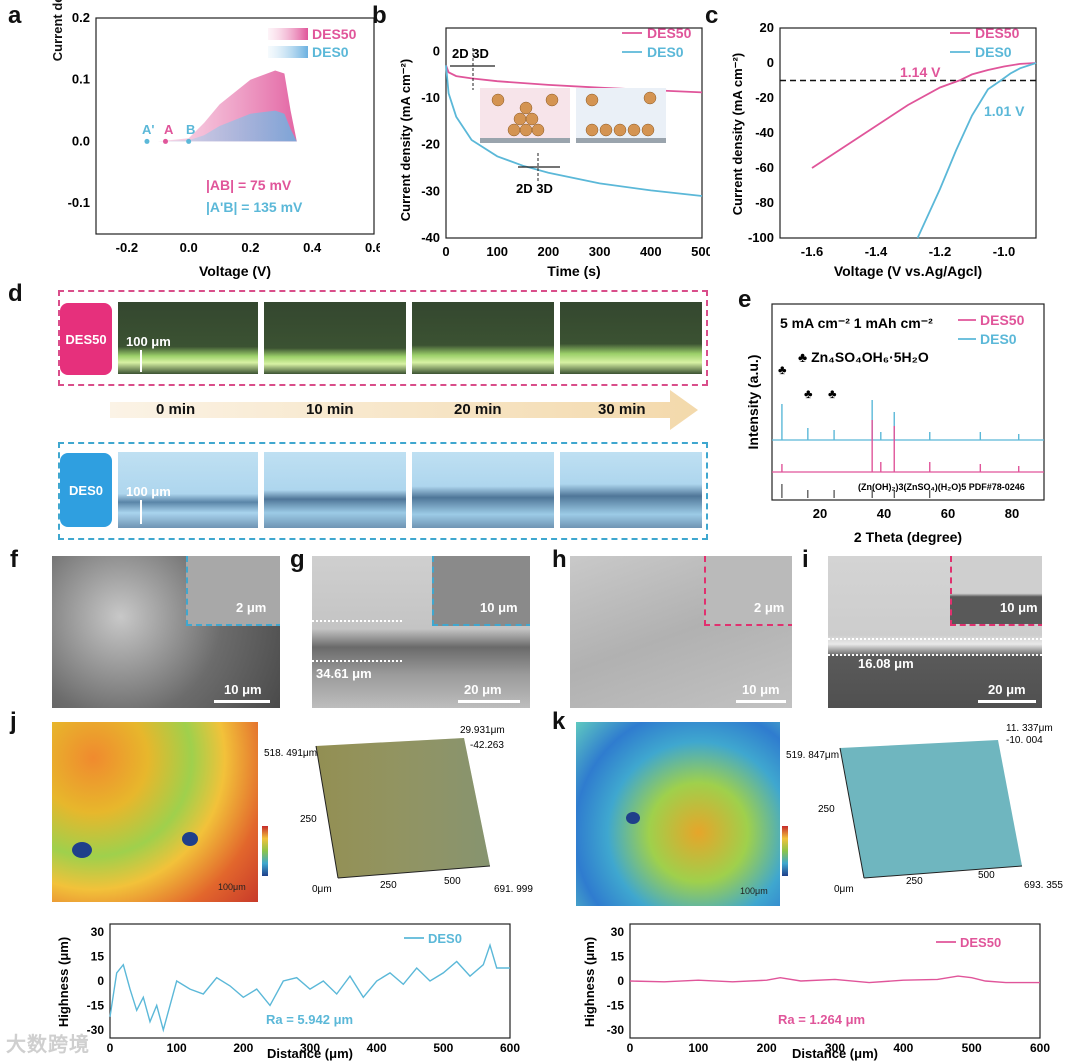  What do you see at coordinates (15, 293) in the screenshot?
I see `panel-d-letter: d` at bounding box center [15, 293].